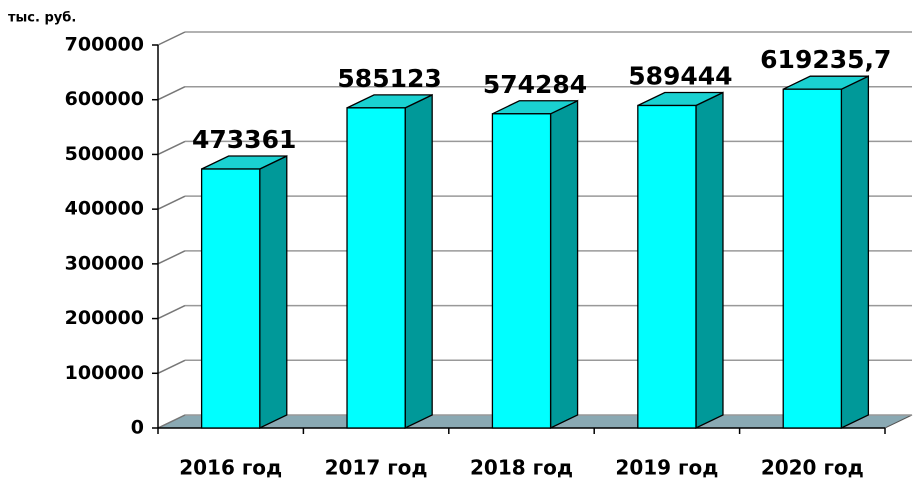 Image resolution: width=915 pixels, height=479 pixels. Describe the element at coordinates (812, 467) in the screenshot. I see `x-tick-label: 2020 год` at that location.